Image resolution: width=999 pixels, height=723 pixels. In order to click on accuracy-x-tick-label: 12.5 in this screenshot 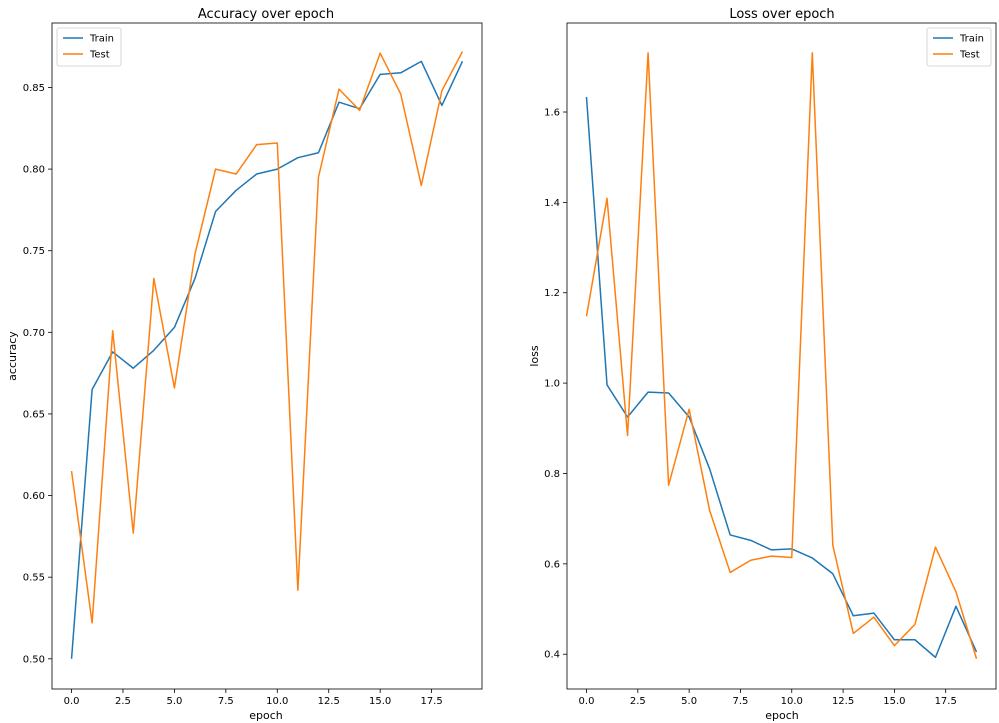, I will do `click(329, 701)`.